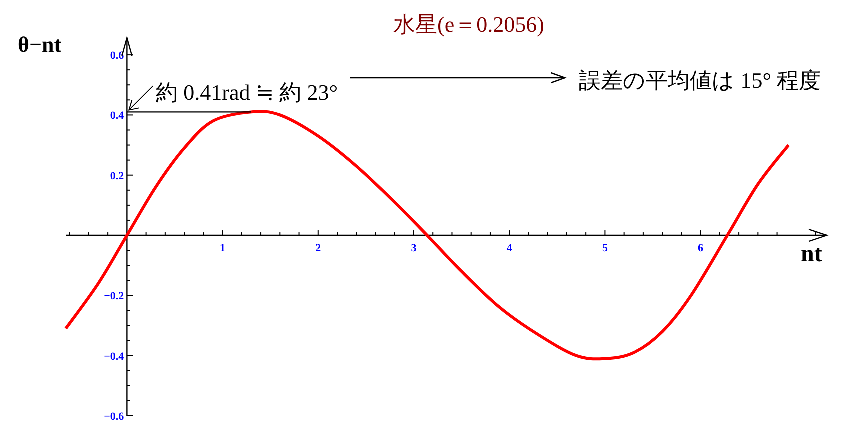  What do you see at coordinates (223, 248) in the screenshot?
I see `x-tick-label: 1` at bounding box center [223, 248].